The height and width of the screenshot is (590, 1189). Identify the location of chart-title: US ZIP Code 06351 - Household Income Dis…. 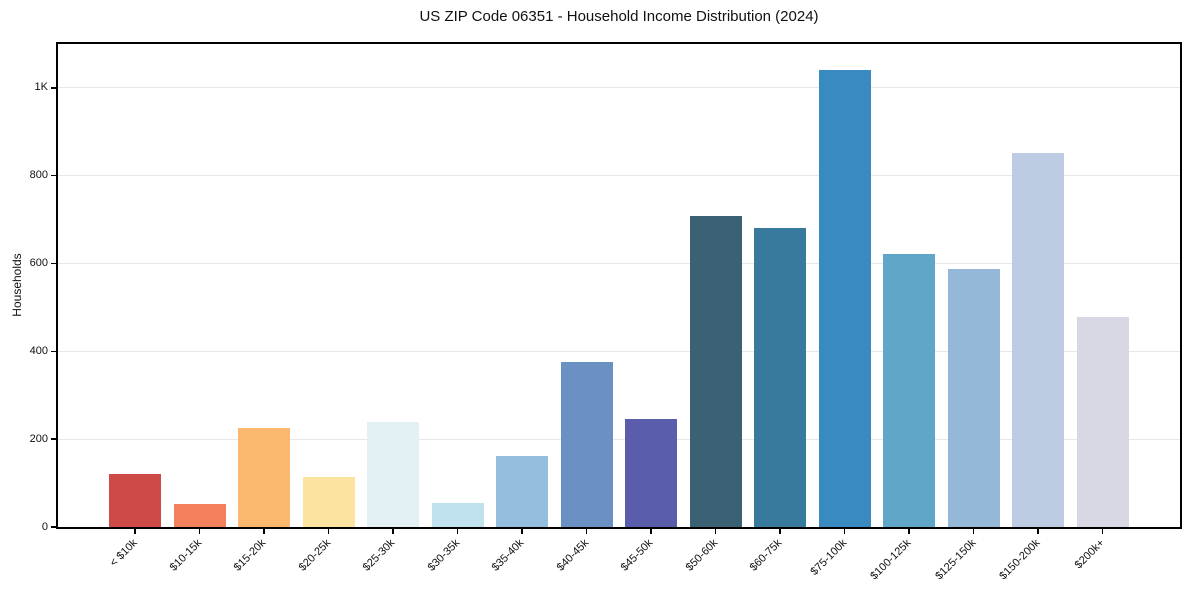
(619, 16).